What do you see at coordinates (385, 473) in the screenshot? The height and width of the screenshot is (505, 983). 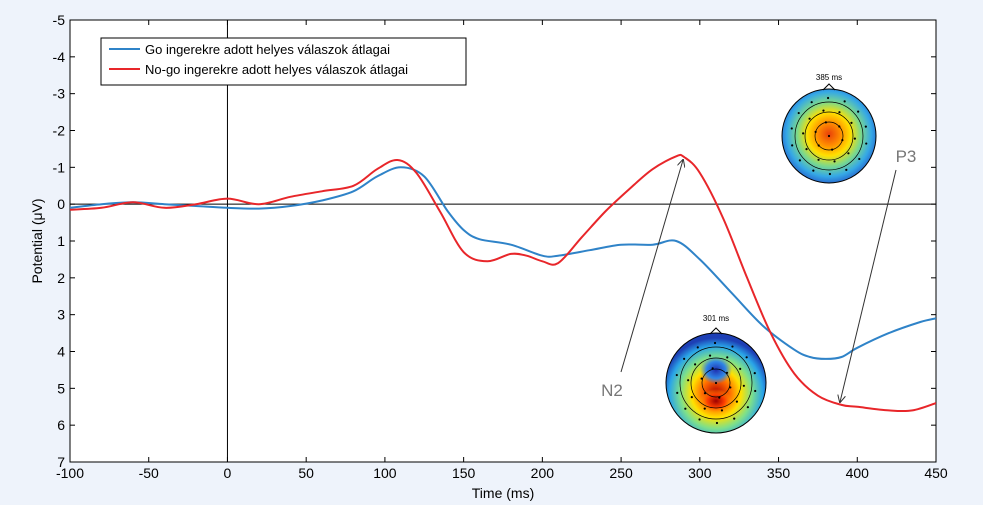 I see `x-tick-label: 100` at bounding box center [385, 473].